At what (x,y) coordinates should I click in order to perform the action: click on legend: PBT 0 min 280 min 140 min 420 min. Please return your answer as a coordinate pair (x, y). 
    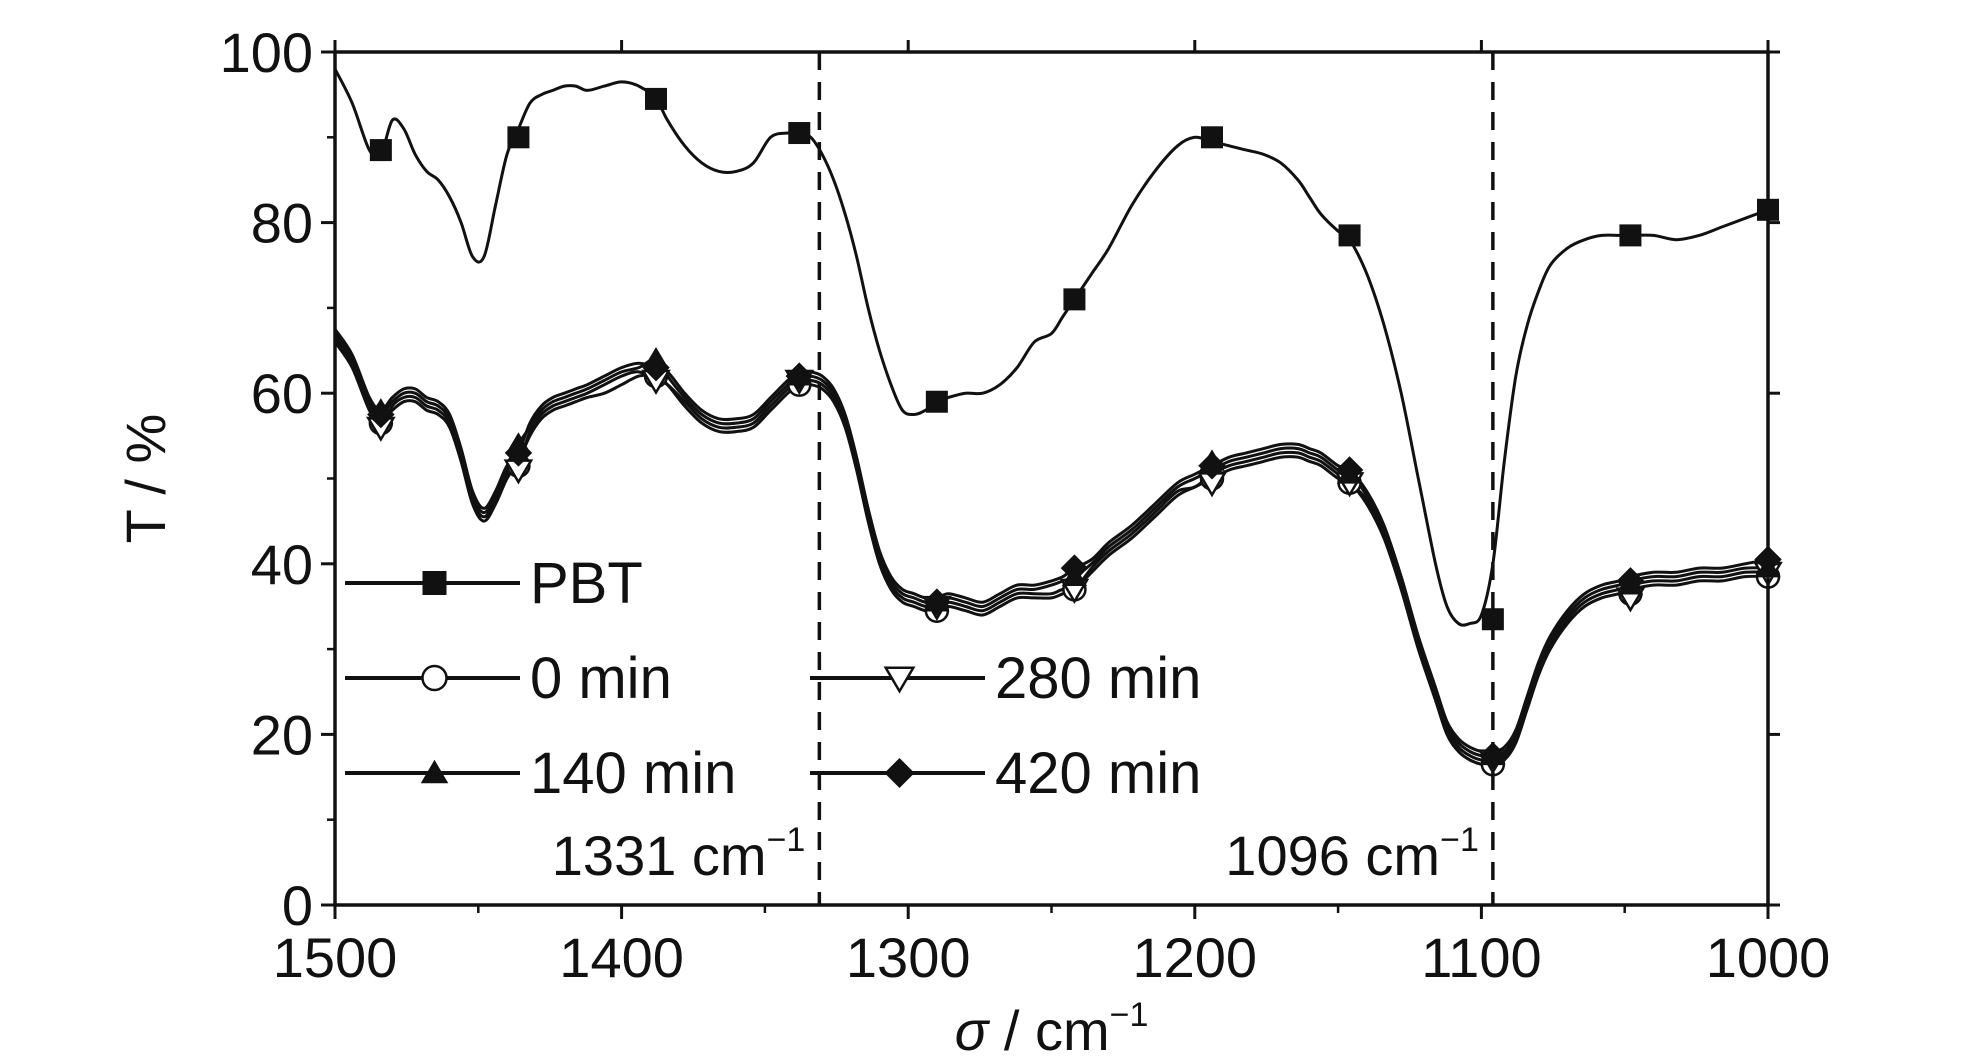
    Looking at the image, I should click on (773, 678).